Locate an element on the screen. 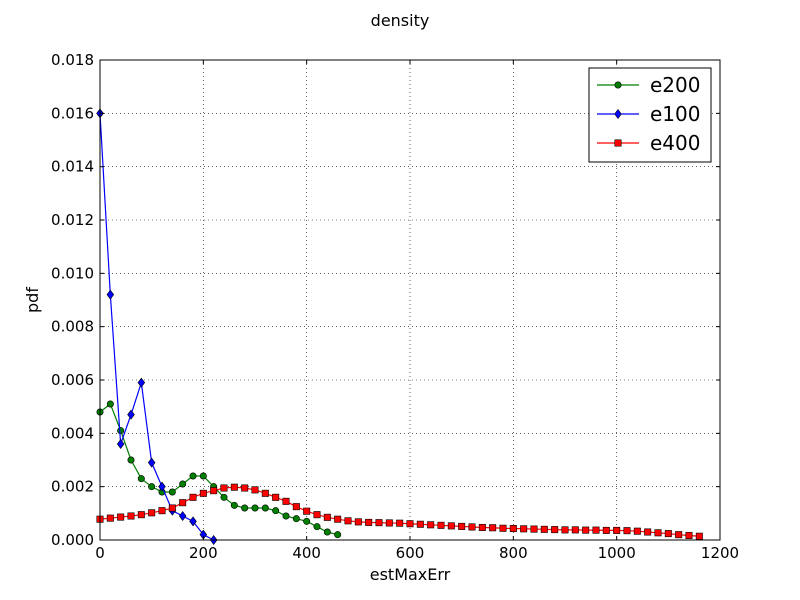 The width and height of the screenshot is (800, 600). y-tick-label: 0.000 is located at coordinates (72, 540).